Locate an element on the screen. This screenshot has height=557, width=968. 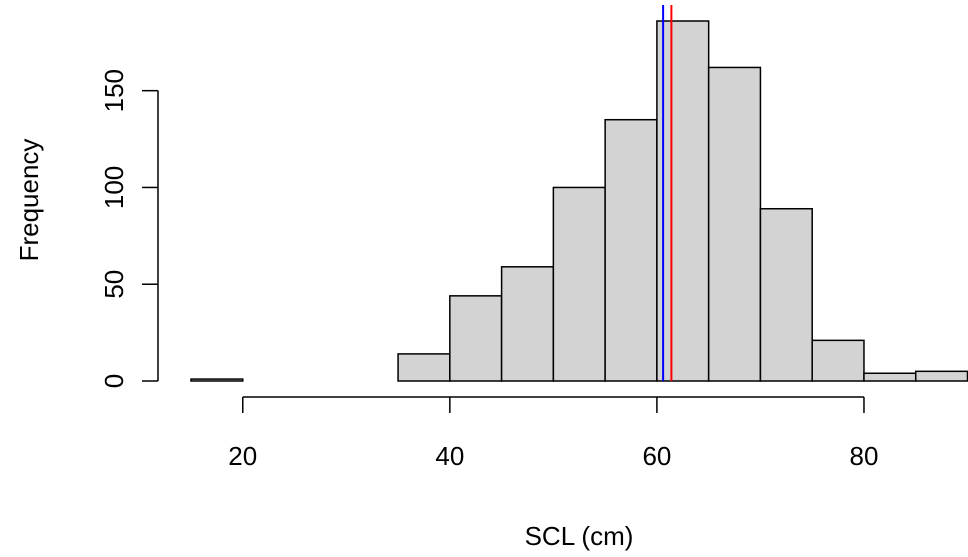
y-tick-label: 0 is located at coordinates (114, 381).